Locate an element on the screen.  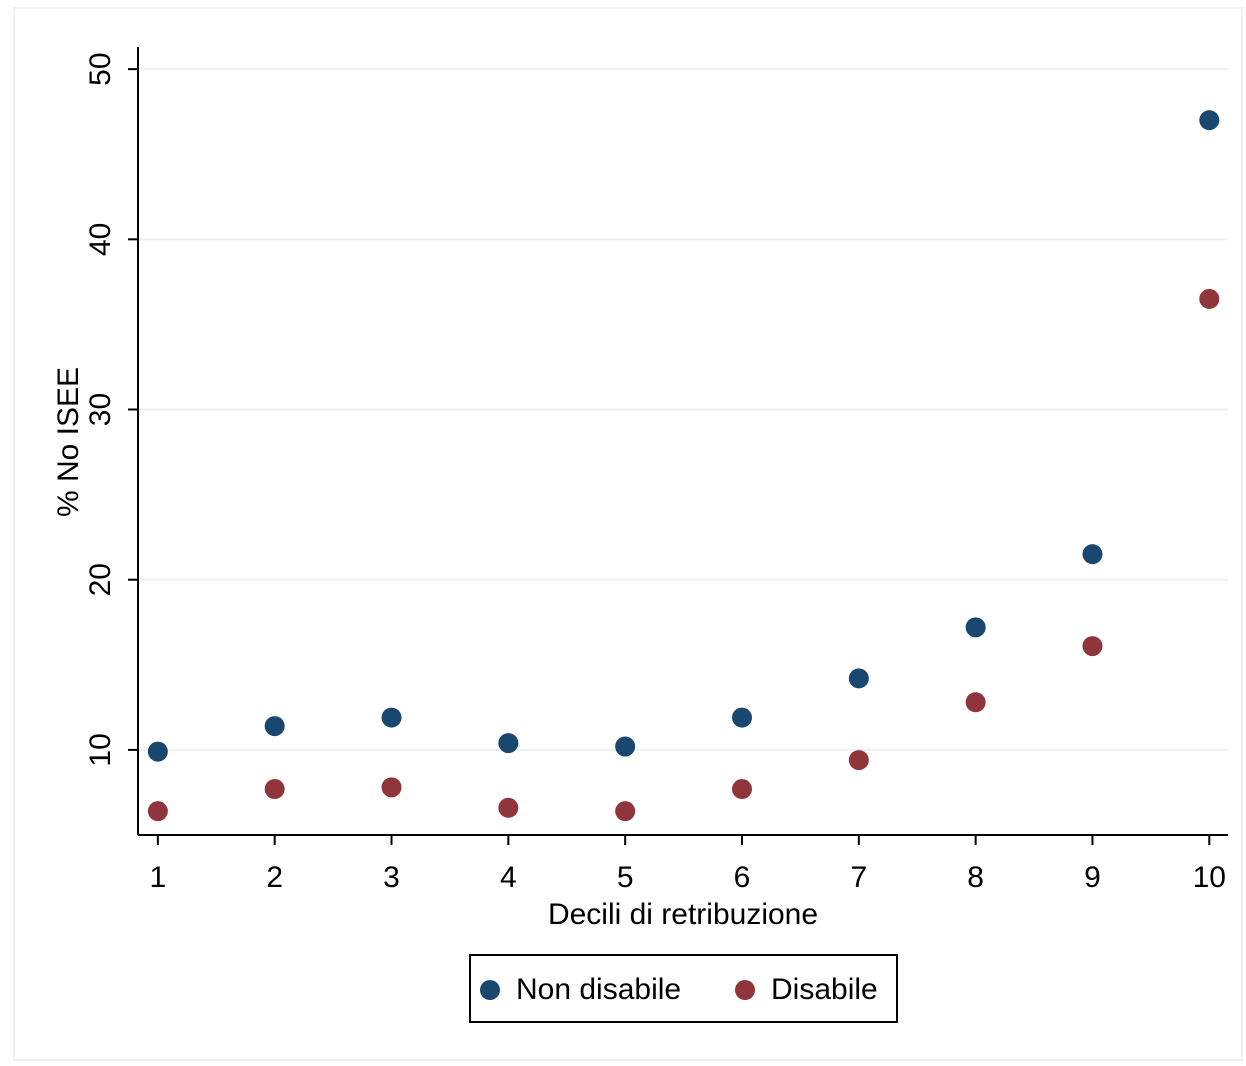
y-tick-label: 10 is located at coordinates (100, 749).